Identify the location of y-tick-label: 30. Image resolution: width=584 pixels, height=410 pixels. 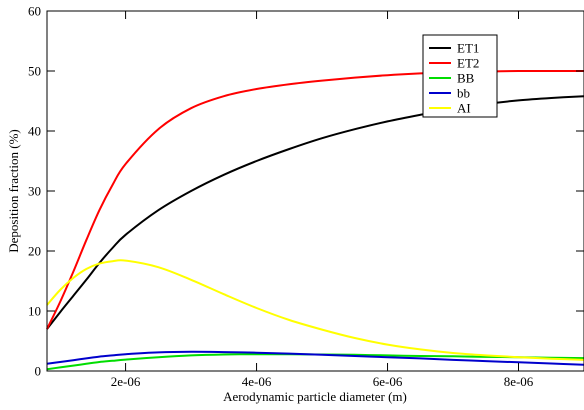
(34, 191).